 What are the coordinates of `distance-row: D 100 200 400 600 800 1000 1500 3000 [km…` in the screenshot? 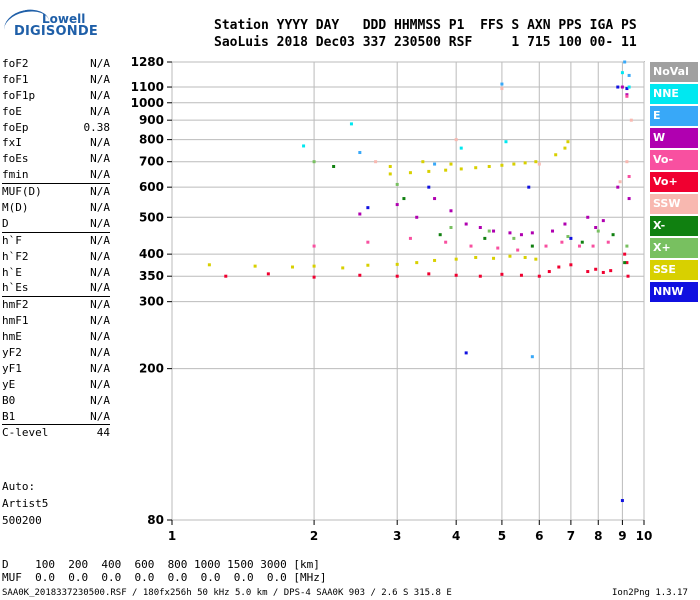 It's located at (161, 564).